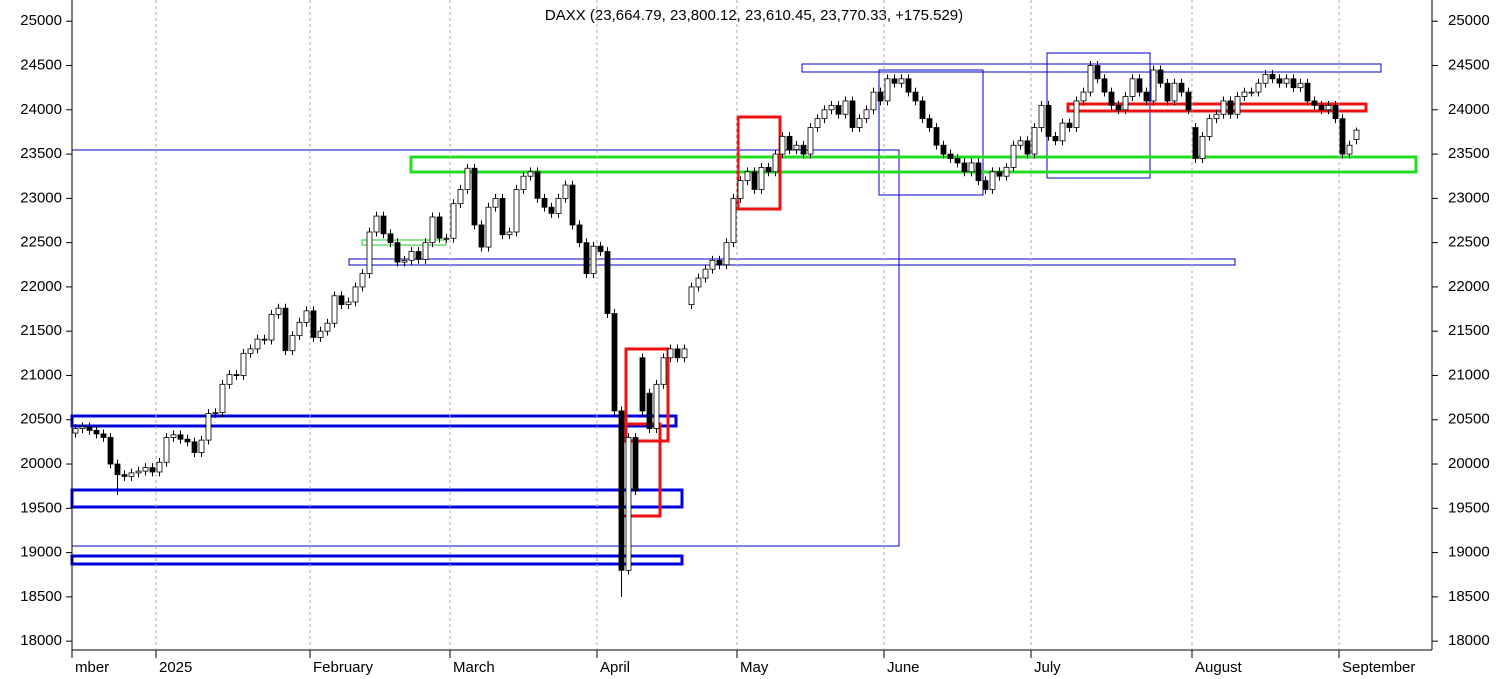 The image size is (1506, 679). I want to click on y-tick-label: 18500, so click(1469, 596).